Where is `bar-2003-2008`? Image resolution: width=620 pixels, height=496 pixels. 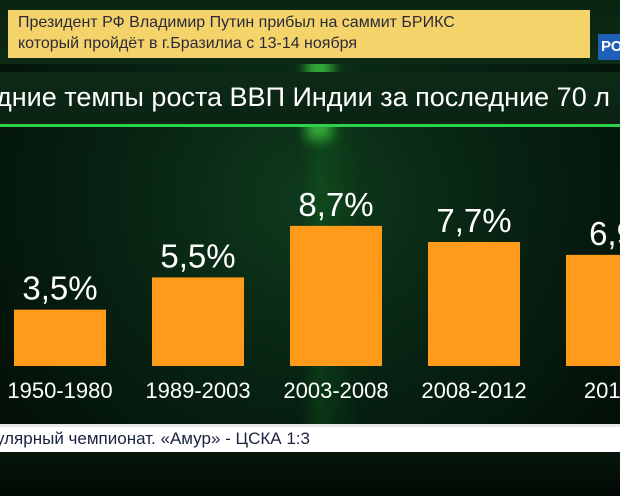
bar-2003-2008 is located at coordinates (336, 295).